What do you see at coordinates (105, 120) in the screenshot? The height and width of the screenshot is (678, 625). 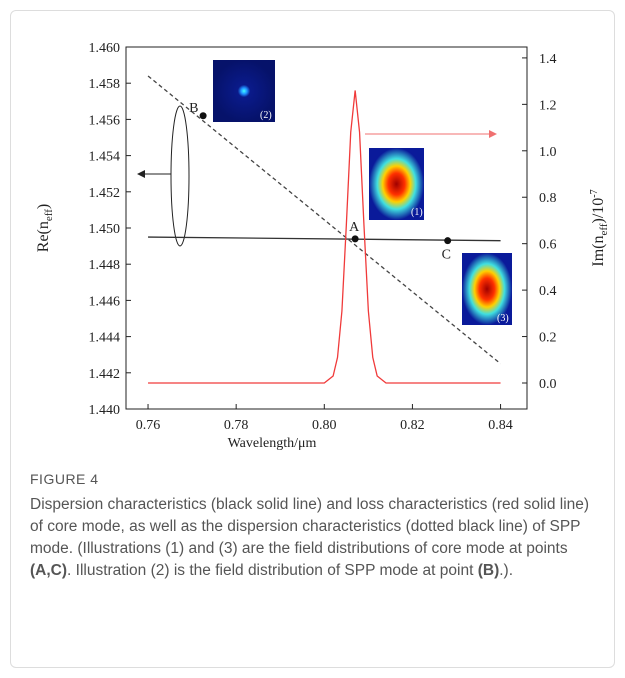 I see `y-tick-label: 1.456` at bounding box center [105, 120].